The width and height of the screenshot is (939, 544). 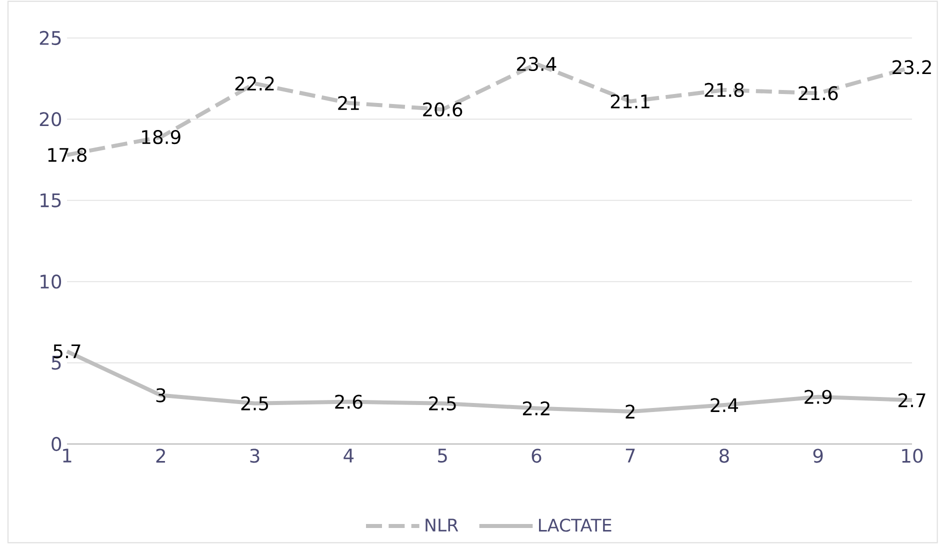 I want to click on x-tick-label: 2, so click(x=160, y=455).